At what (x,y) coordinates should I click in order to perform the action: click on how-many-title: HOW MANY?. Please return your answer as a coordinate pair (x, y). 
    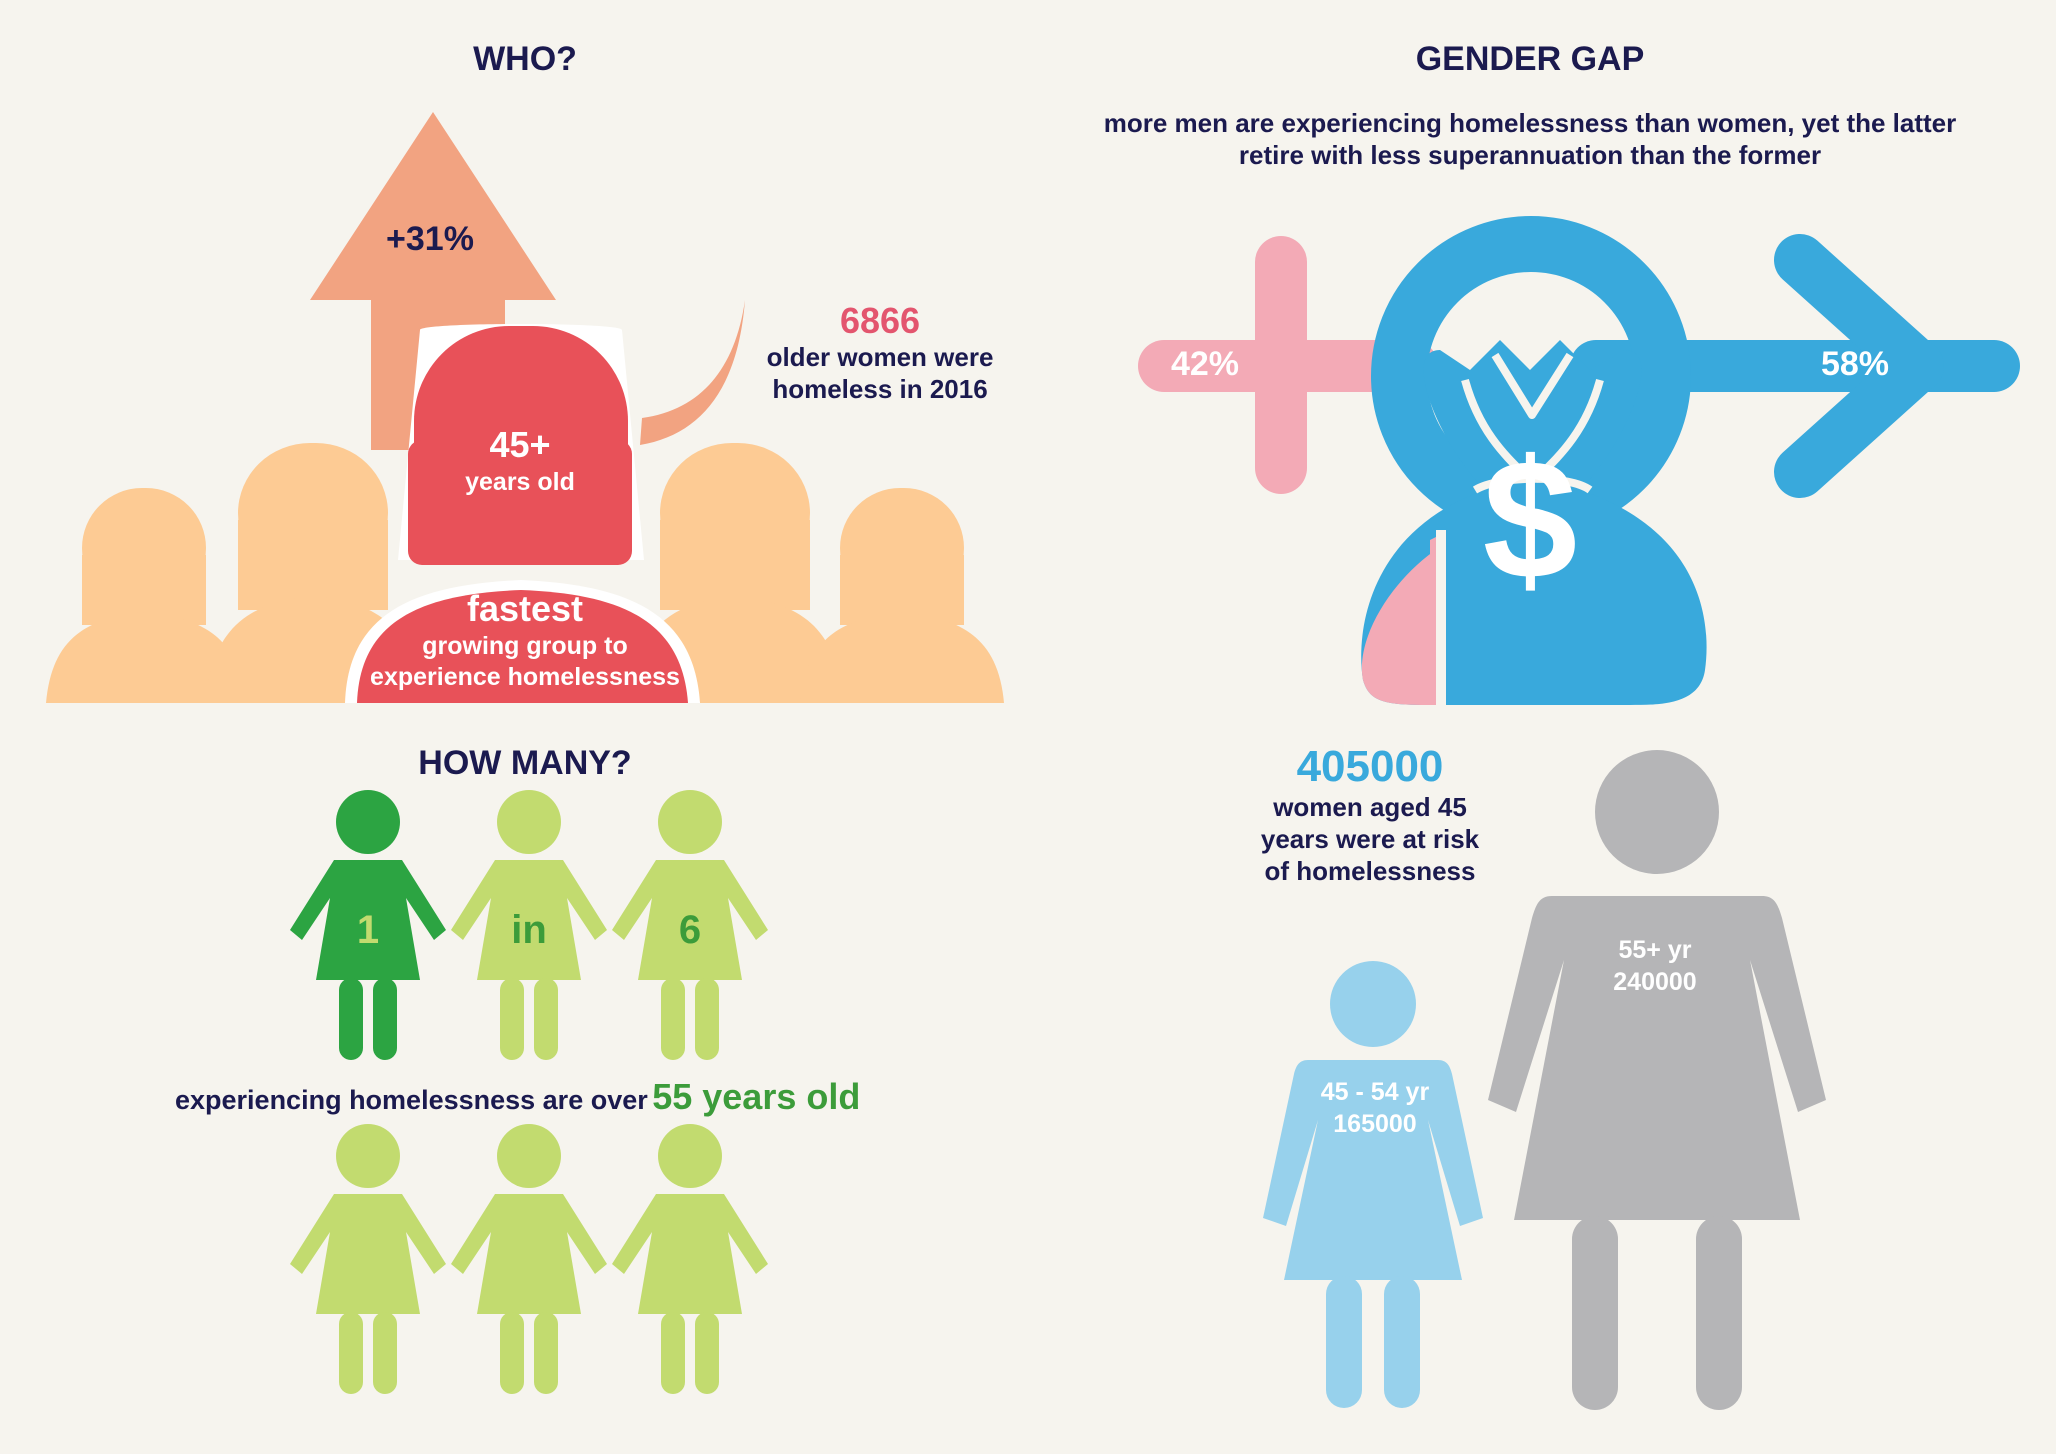
    Looking at the image, I should click on (525, 763).